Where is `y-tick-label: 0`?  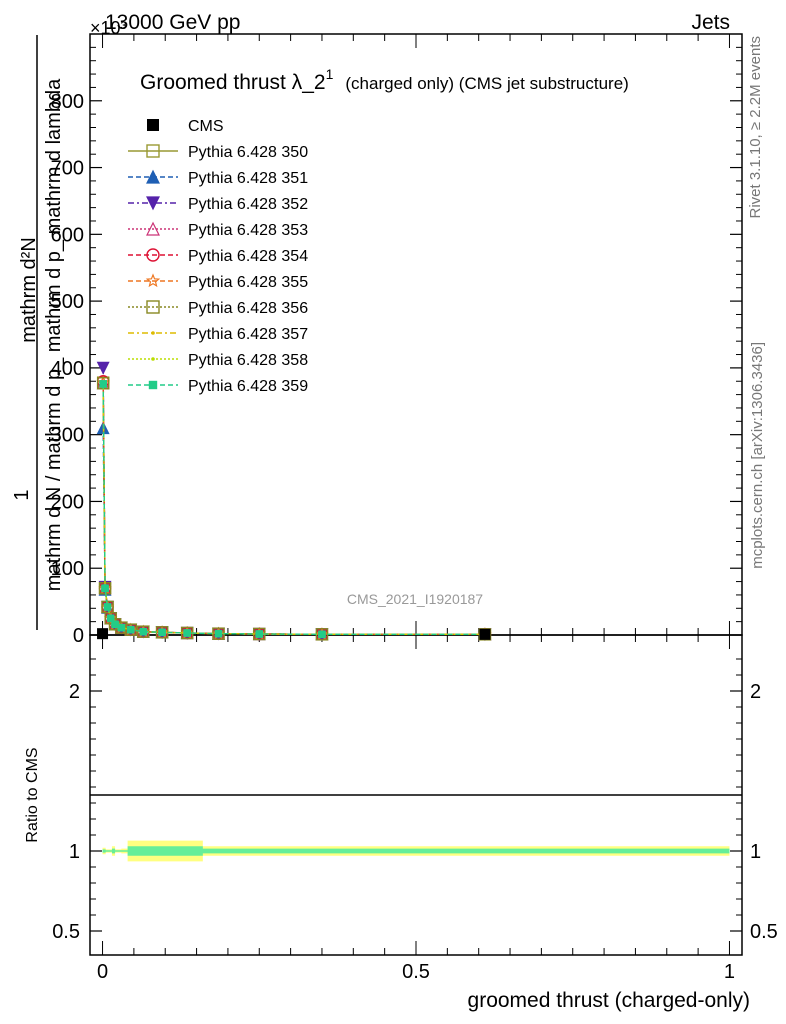
y-tick-label: 0 is located at coordinates (78, 636).